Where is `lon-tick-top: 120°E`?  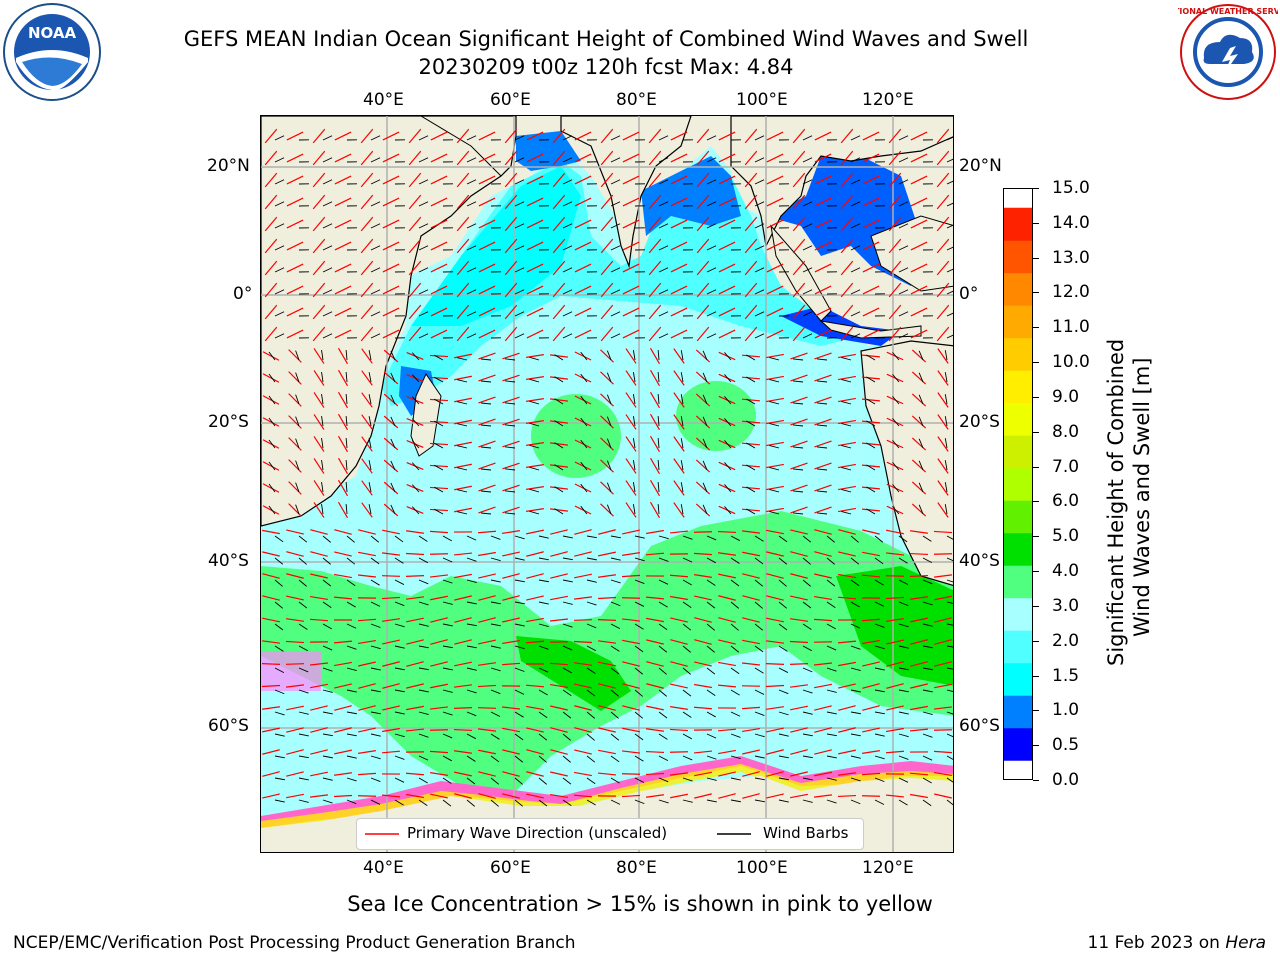
lon-tick-top: 120°E is located at coordinates (888, 100).